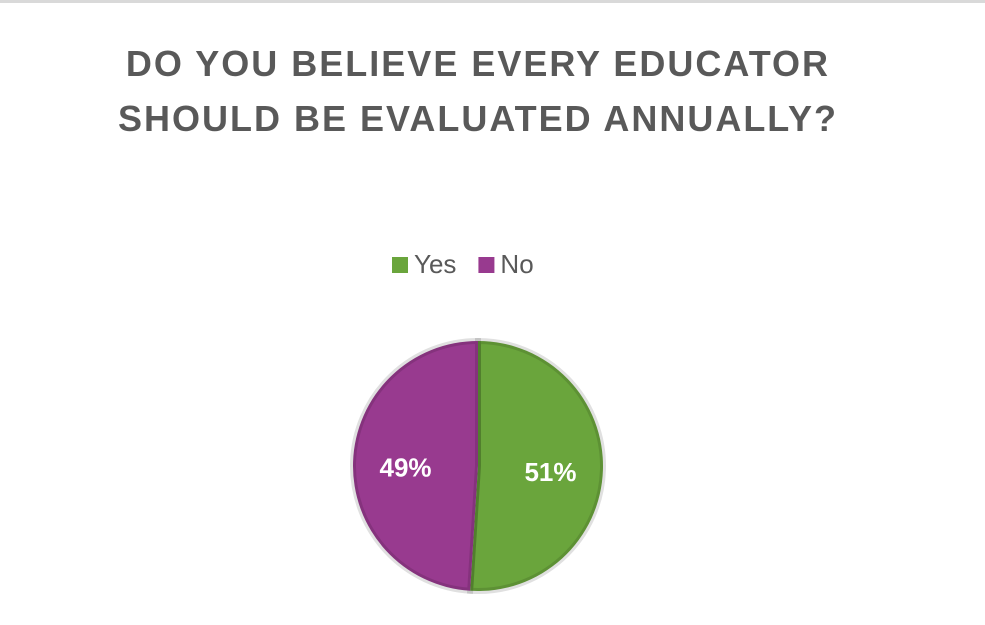 This screenshot has height=625, width=985. What do you see at coordinates (435, 264) in the screenshot?
I see `legend-label: Yes` at bounding box center [435, 264].